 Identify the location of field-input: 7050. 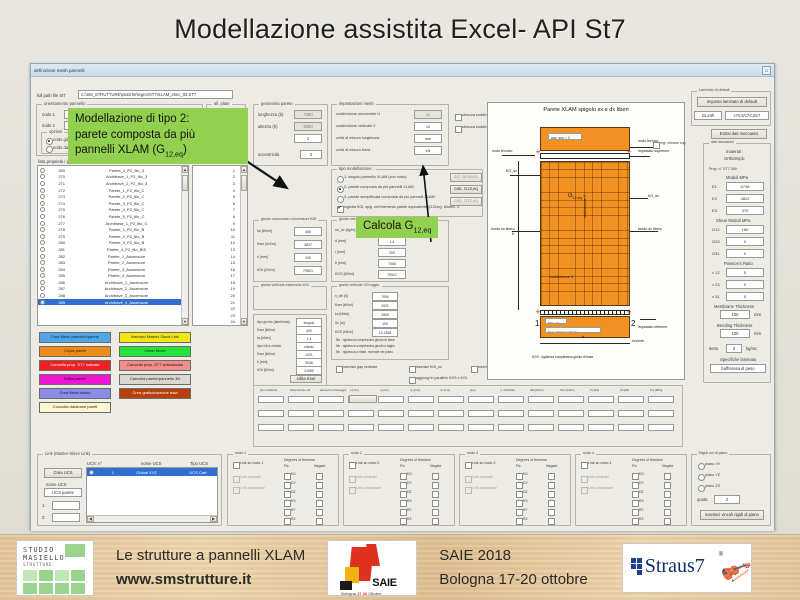
(385, 296).